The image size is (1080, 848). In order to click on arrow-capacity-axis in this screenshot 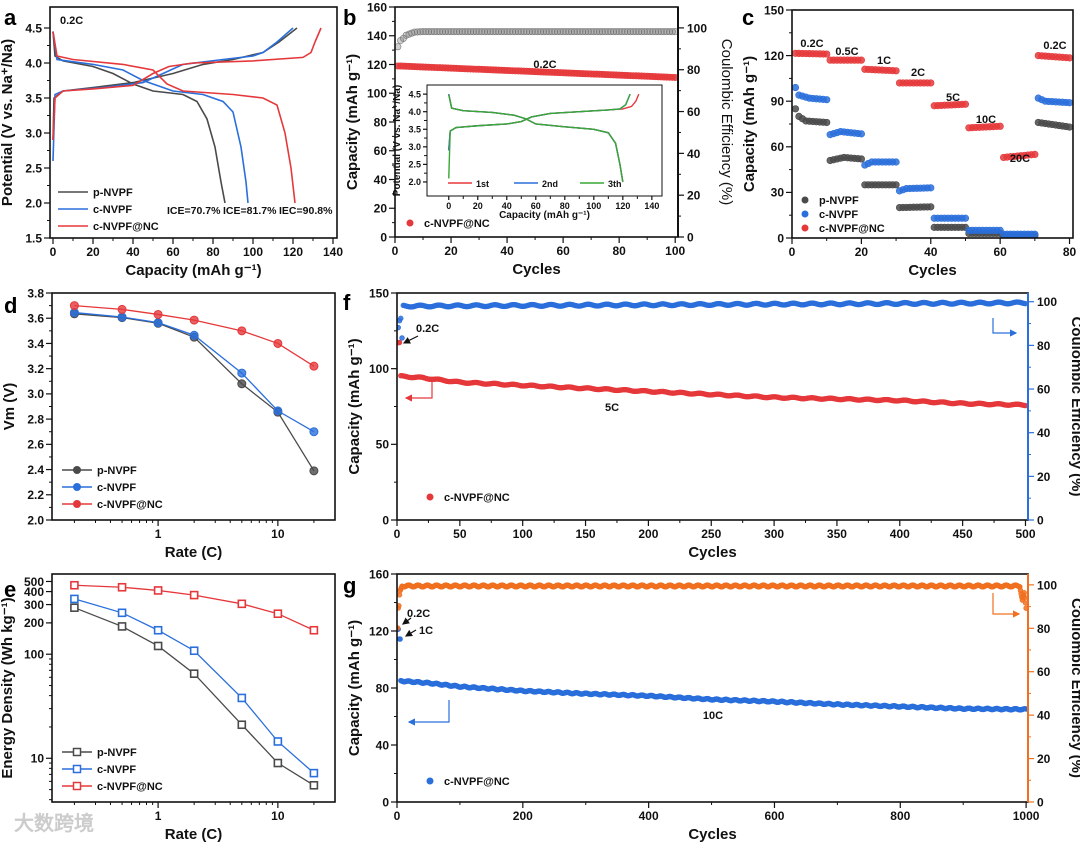, I will do `click(428, 713)`.